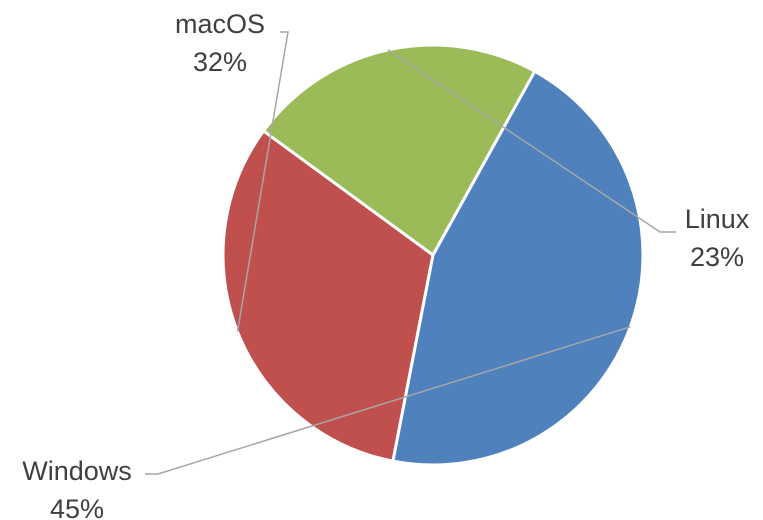 This screenshot has height=520, width=763. What do you see at coordinates (262, 181) in the screenshot?
I see `leader-line-macos` at bounding box center [262, 181].